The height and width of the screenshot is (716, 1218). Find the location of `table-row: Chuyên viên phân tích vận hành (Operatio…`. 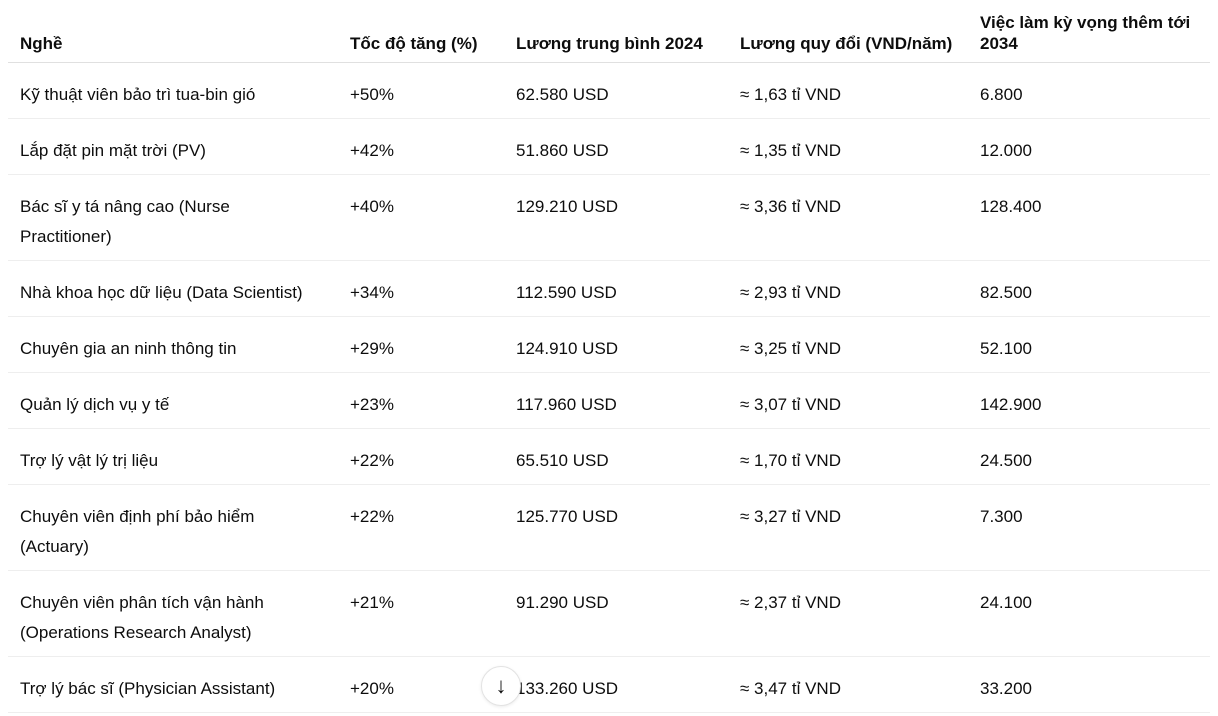

table-row: Chuyên viên phân tích vận hành (Operatio… is located at coordinates (609, 613).